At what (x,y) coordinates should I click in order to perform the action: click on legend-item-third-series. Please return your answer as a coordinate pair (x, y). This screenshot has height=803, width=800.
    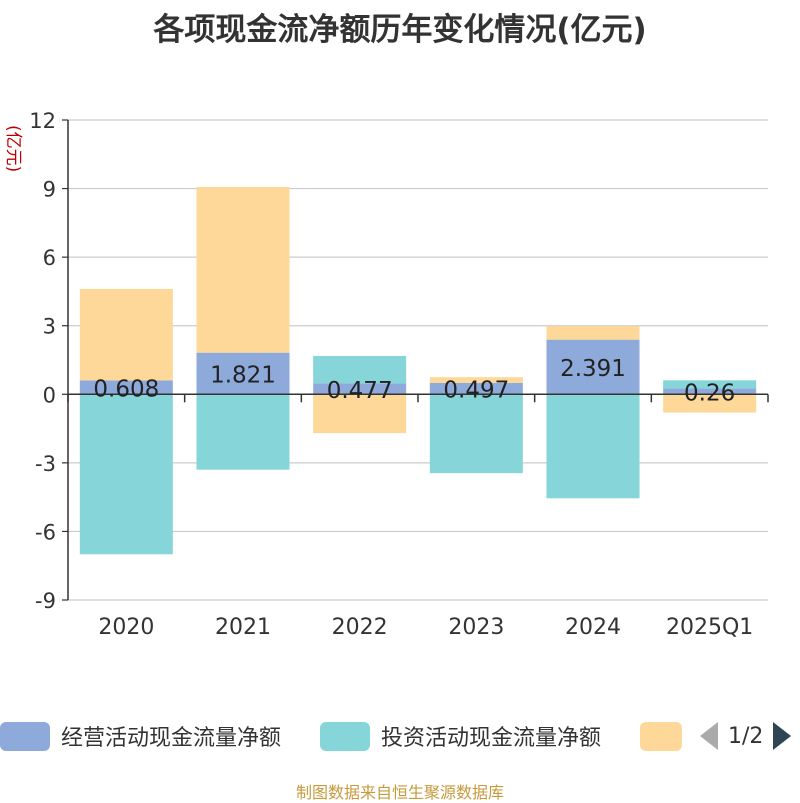
    Looking at the image, I should click on (661, 736).